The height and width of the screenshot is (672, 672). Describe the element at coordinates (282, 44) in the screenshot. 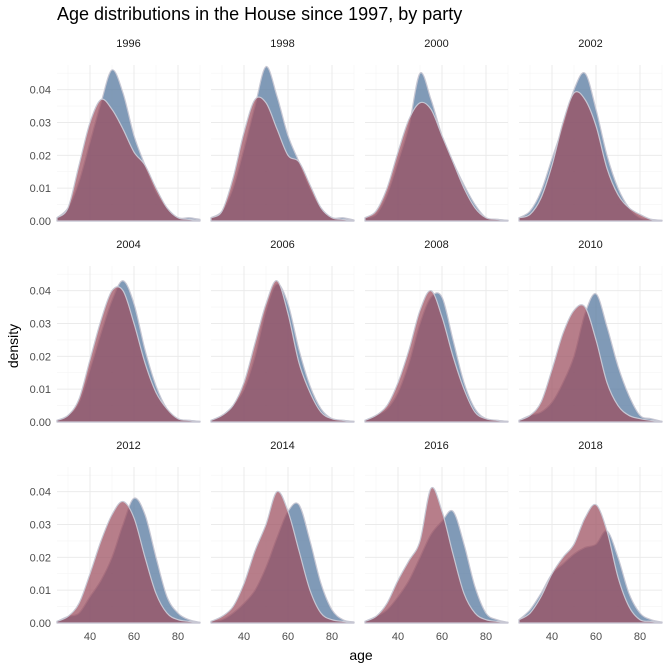

I see `facet-strip-label: 1998` at that location.